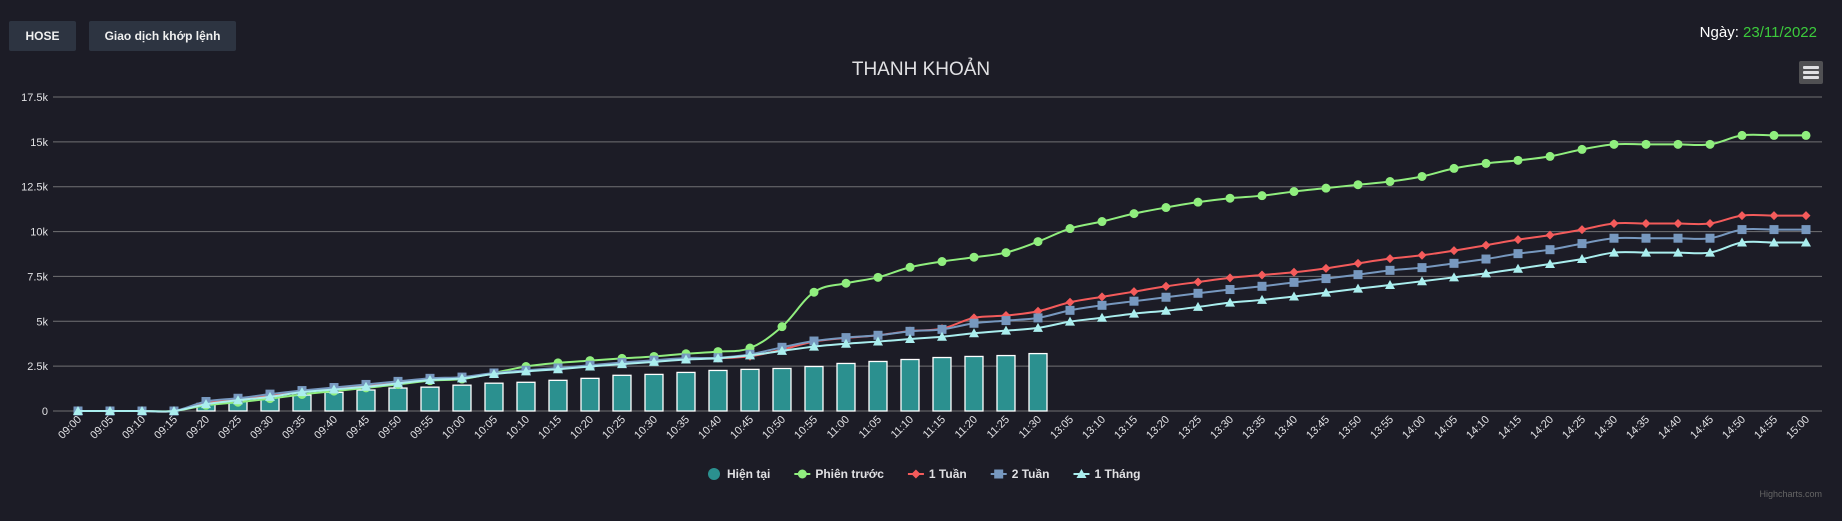  Describe the element at coordinates (1107, 474) in the screenshot. I see `legend-item-1-thang: 1 Tháng` at that location.